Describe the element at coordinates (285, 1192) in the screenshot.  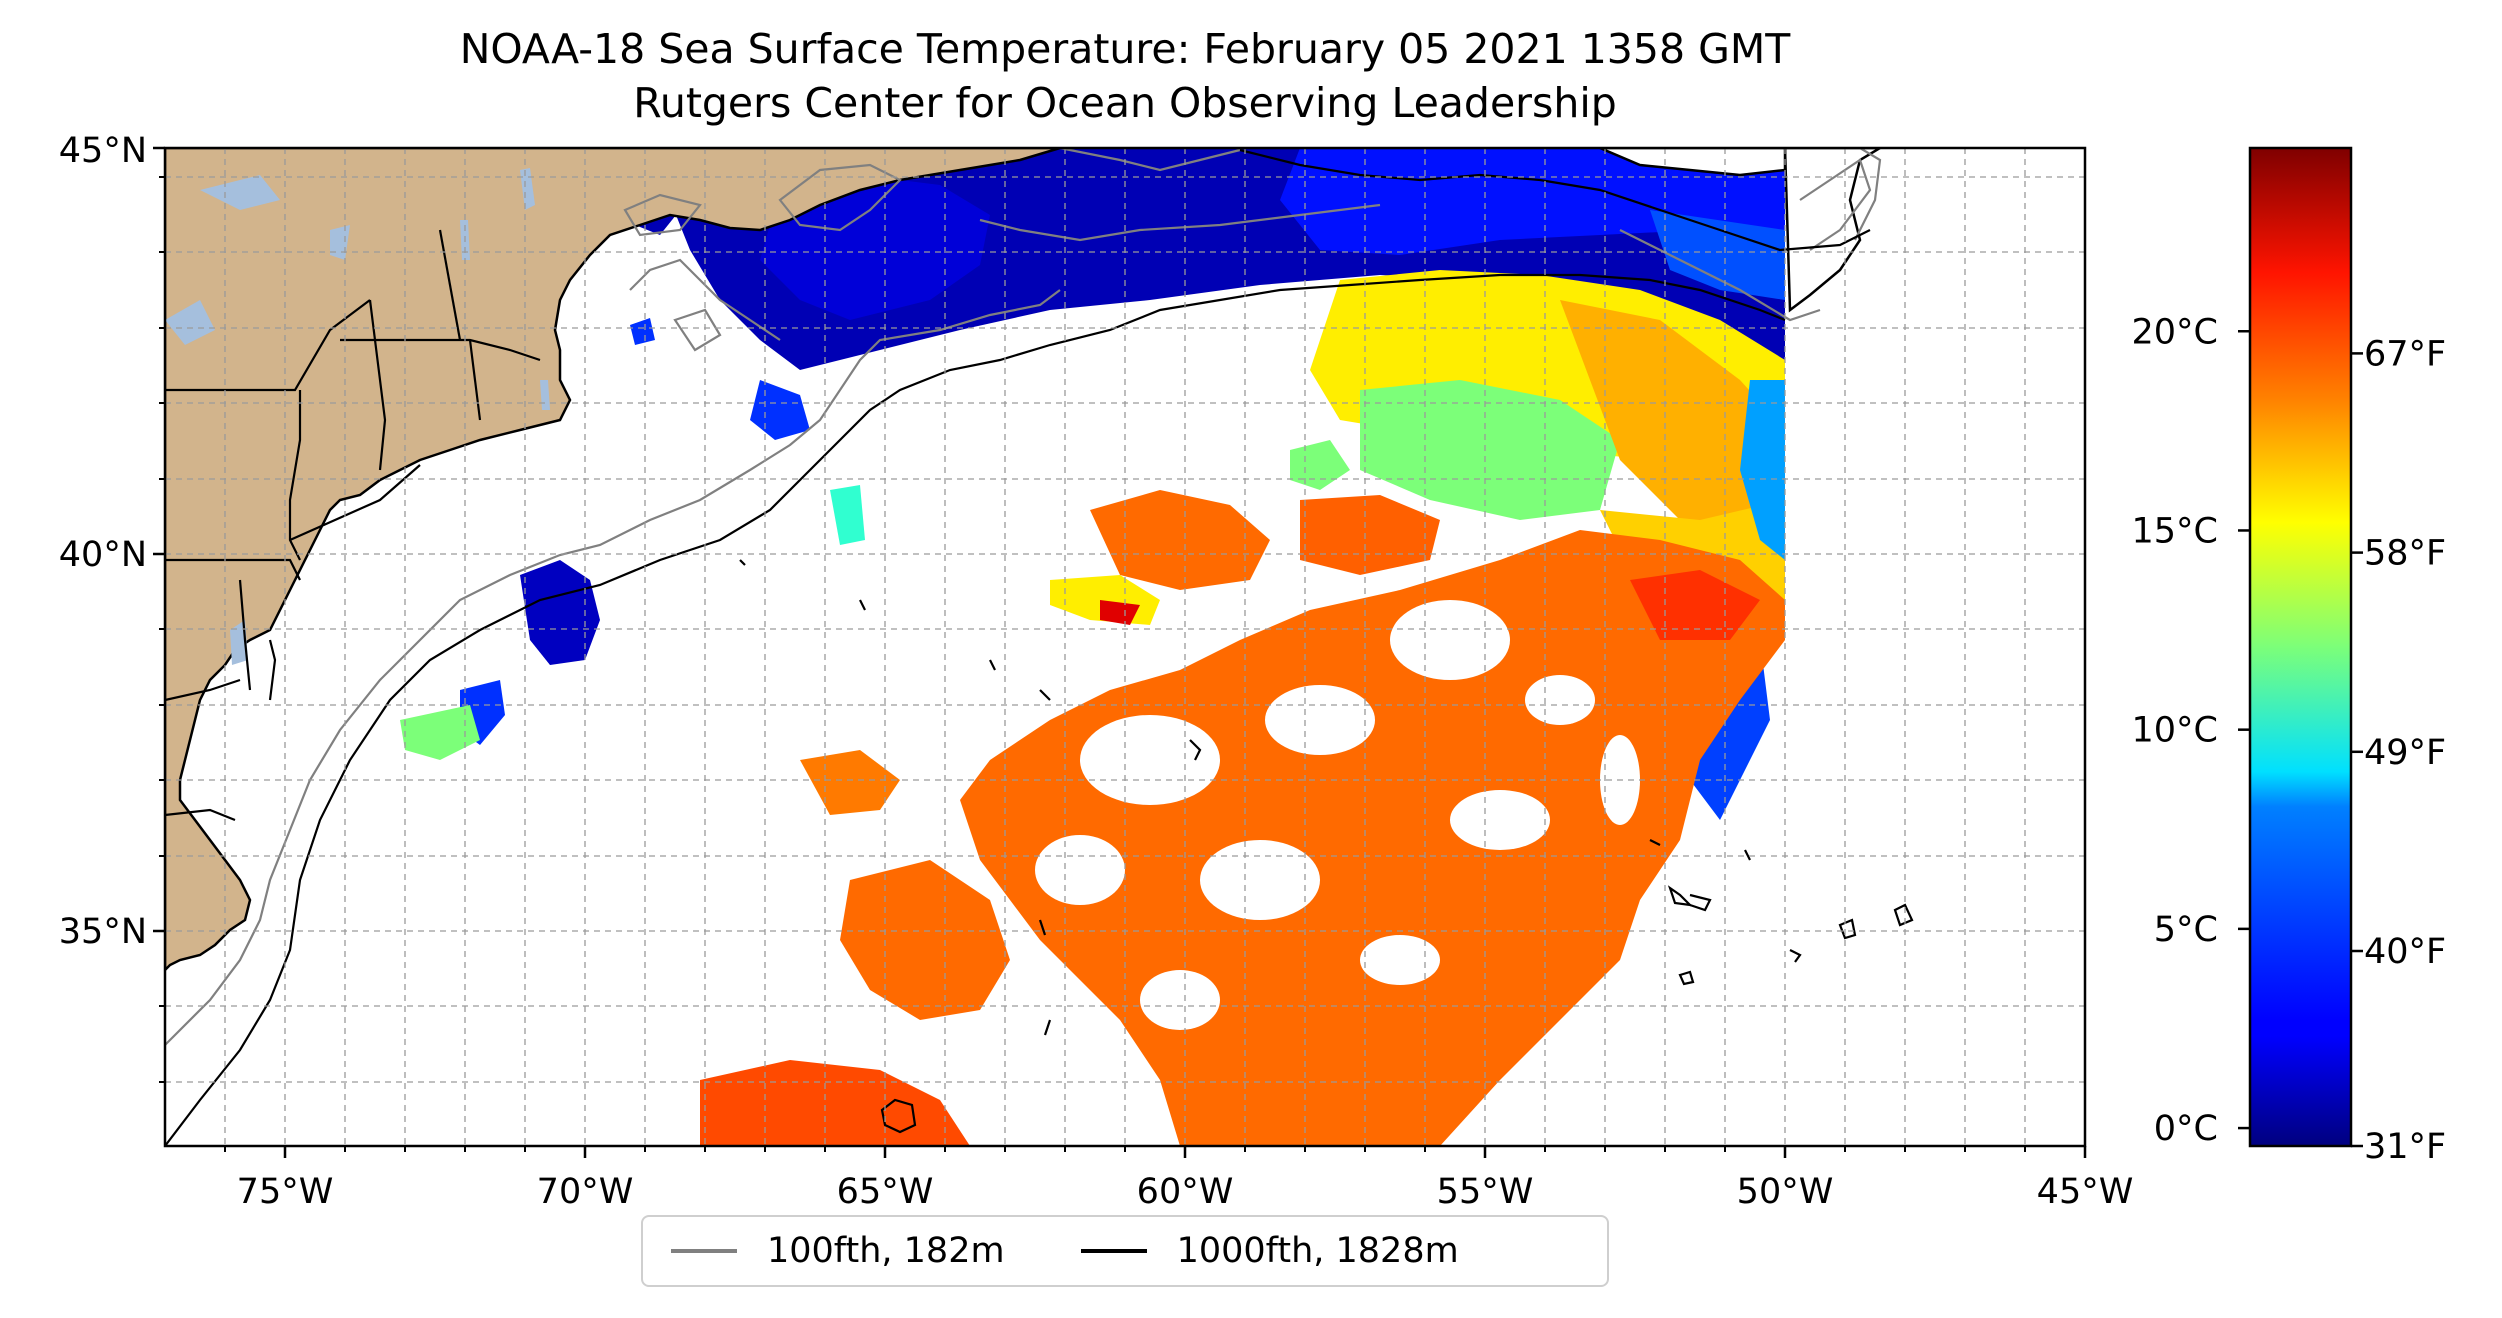
I see `lon-tick-label: 75°W` at that location.